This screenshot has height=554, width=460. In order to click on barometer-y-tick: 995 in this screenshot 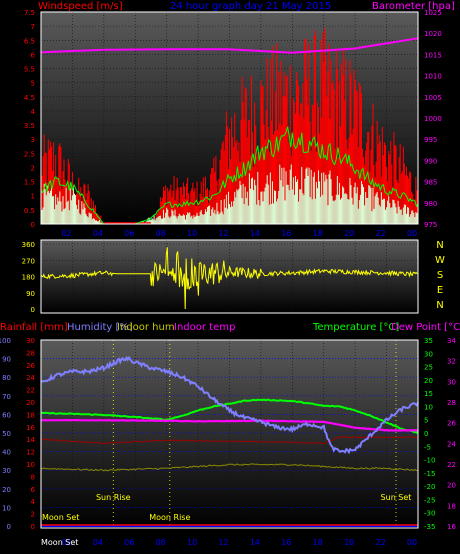, I will do `click(430, 140)`.